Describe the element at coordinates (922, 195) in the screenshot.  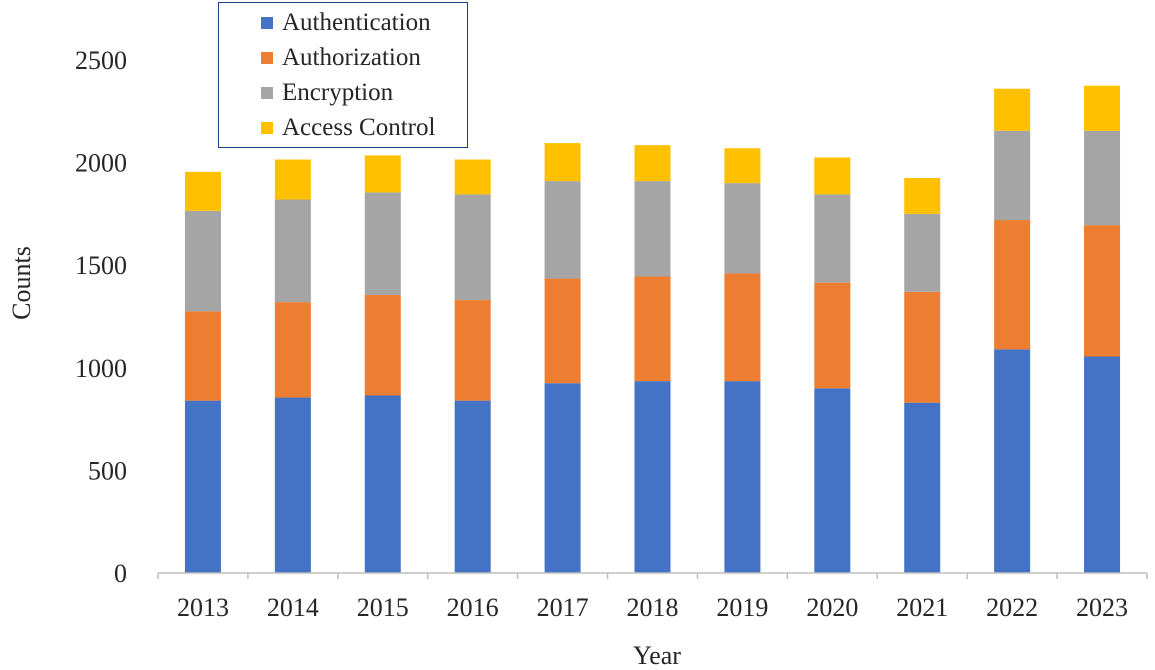
I see `bar-access-control-2021` at that location.